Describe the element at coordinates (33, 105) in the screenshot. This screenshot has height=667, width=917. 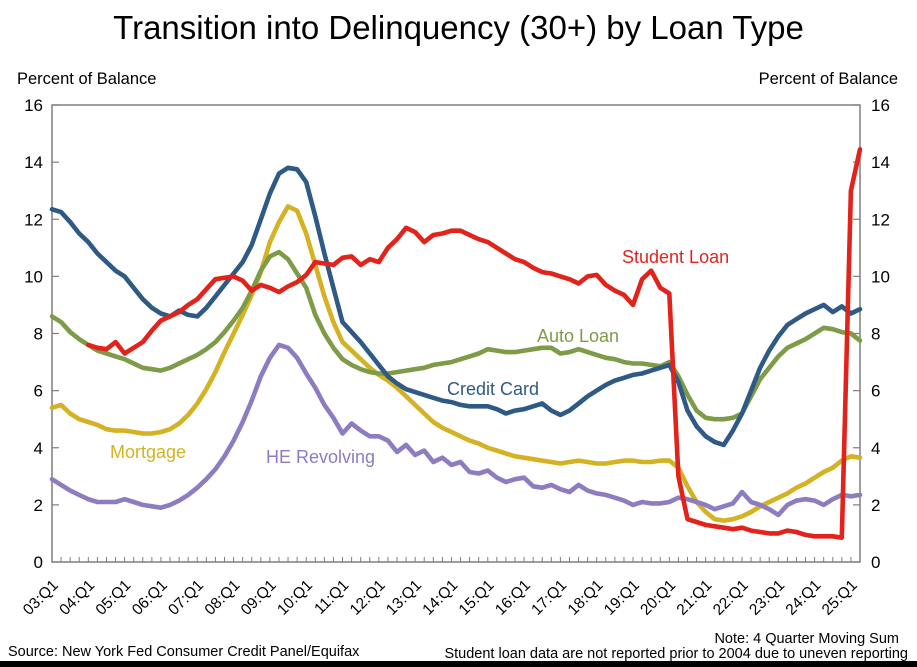
I see `y-tick-label-left: 16` at that location.